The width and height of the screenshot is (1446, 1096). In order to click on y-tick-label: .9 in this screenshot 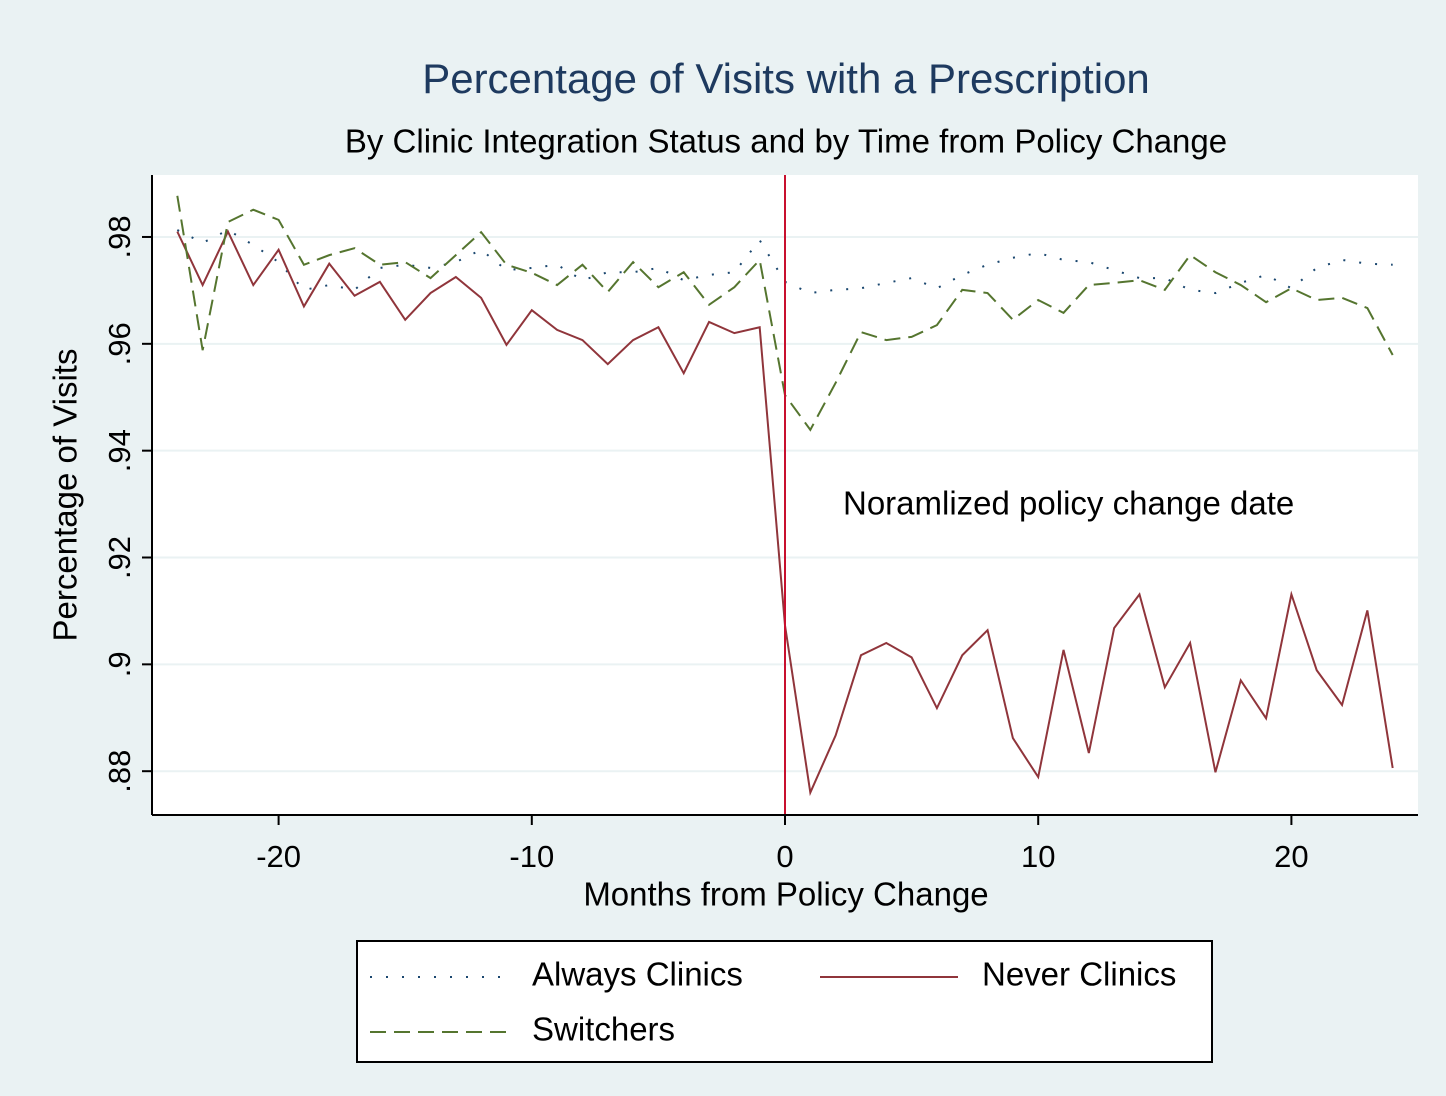, I will do `click(119, 664)`.